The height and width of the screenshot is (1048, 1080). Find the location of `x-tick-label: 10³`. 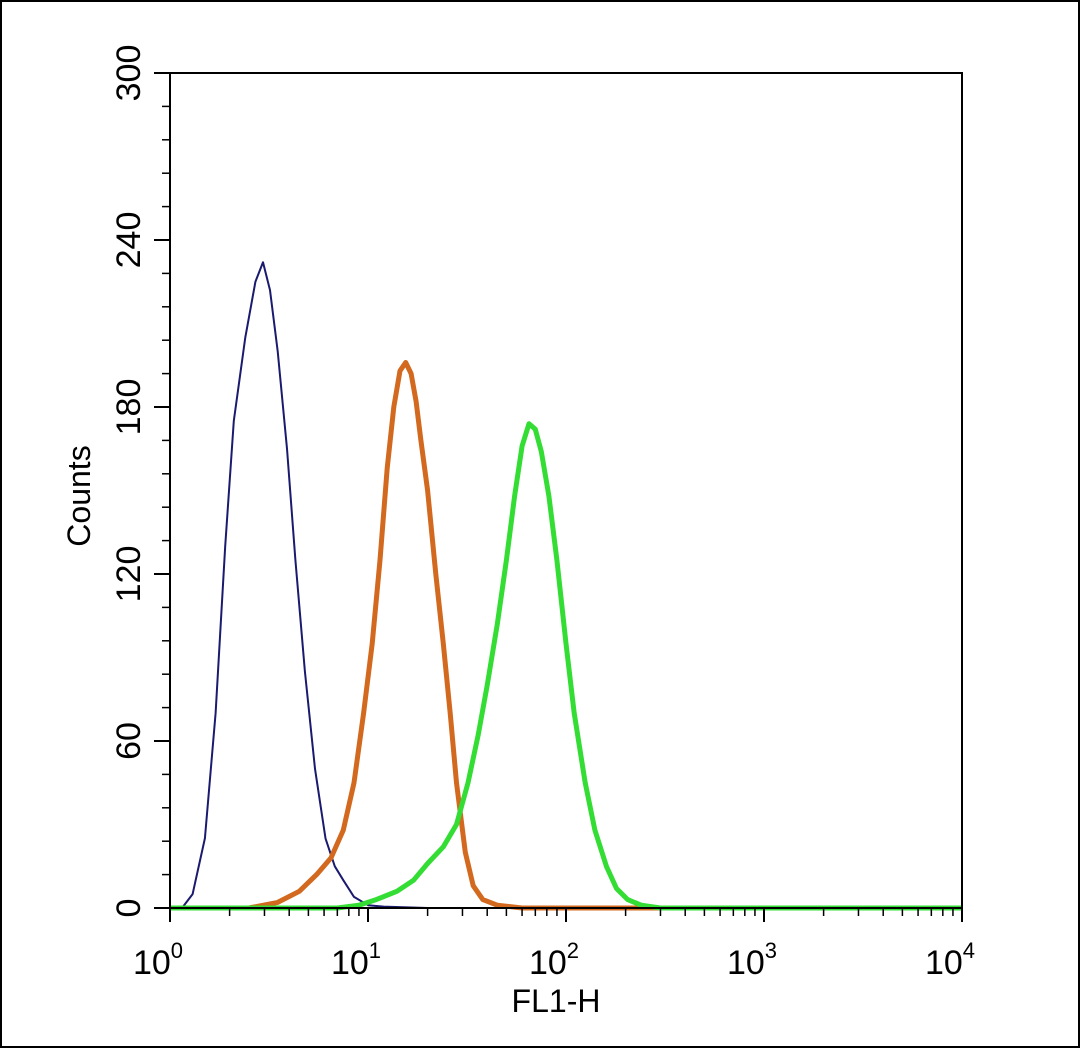

x-tick-label: 10³ is located at coordinates (752, 960).